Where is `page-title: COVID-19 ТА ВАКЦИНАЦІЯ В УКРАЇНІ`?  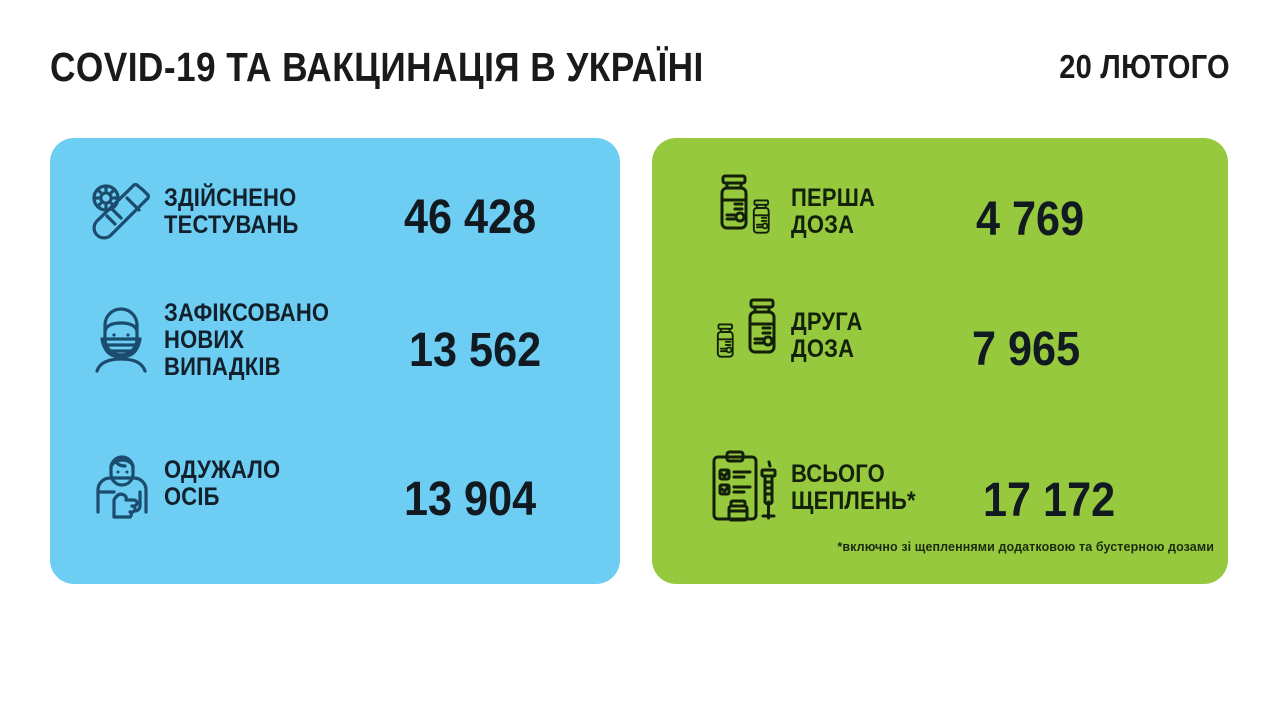 page-title: COVID-19 ТА ВАКЦИНАЦІЯ В УКРАЇНІ is located at coordinates (377, 67).